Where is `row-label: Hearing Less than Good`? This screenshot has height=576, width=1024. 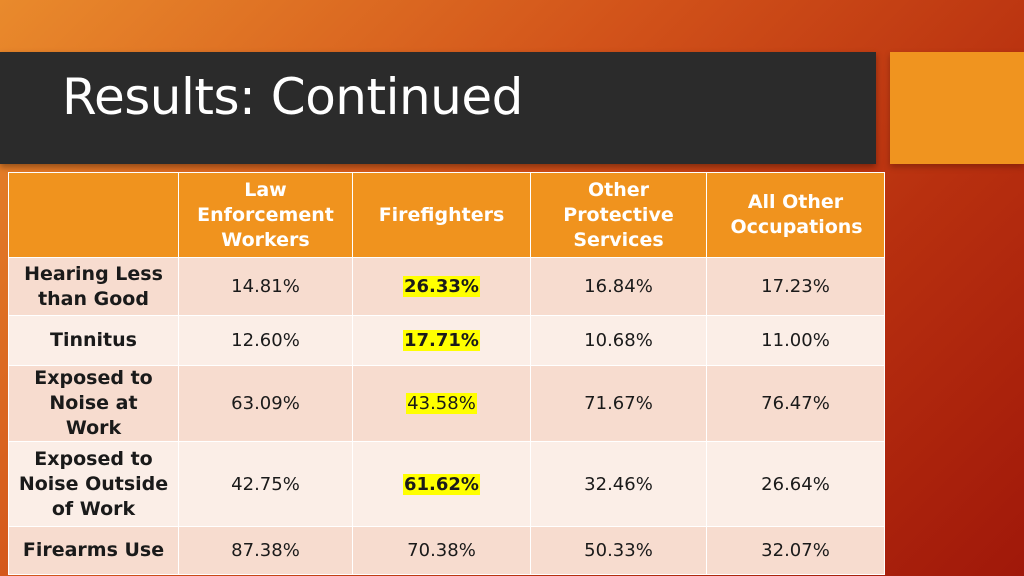 row-label: Hearing Less than Good is located at coordinates (93, 286).